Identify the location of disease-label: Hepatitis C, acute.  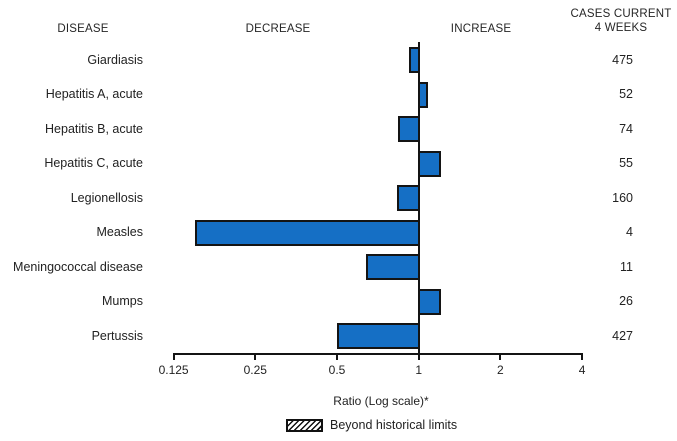
(93, 163).